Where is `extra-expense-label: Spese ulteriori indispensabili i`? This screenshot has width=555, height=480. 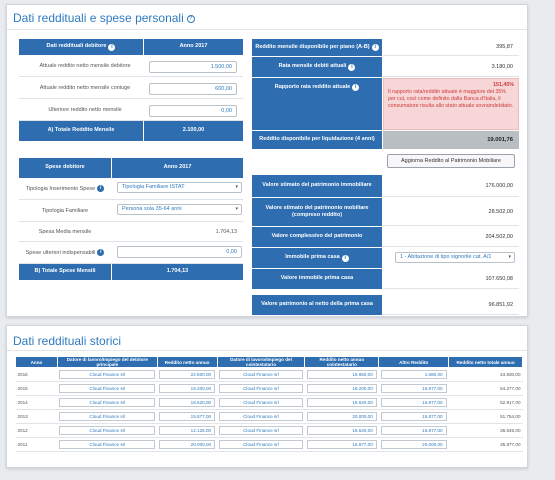 extra-expense-label: Spese ulteriori indispensabili i is located at coordinates (65, 252).